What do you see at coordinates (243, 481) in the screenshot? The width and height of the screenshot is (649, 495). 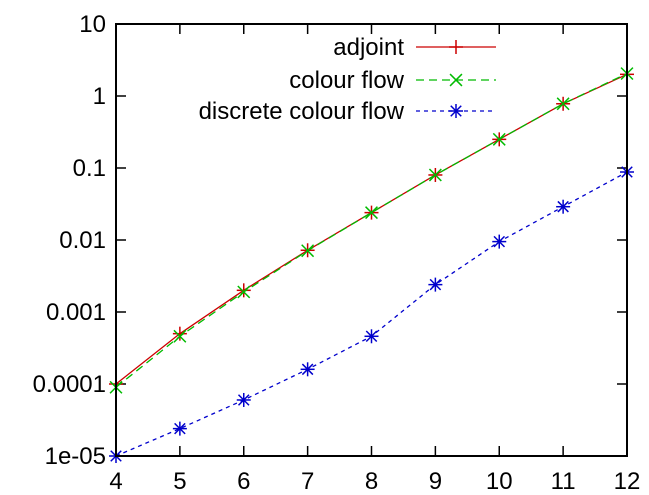 I see `x-tick-label: 6` at bounding box center [243, 481].